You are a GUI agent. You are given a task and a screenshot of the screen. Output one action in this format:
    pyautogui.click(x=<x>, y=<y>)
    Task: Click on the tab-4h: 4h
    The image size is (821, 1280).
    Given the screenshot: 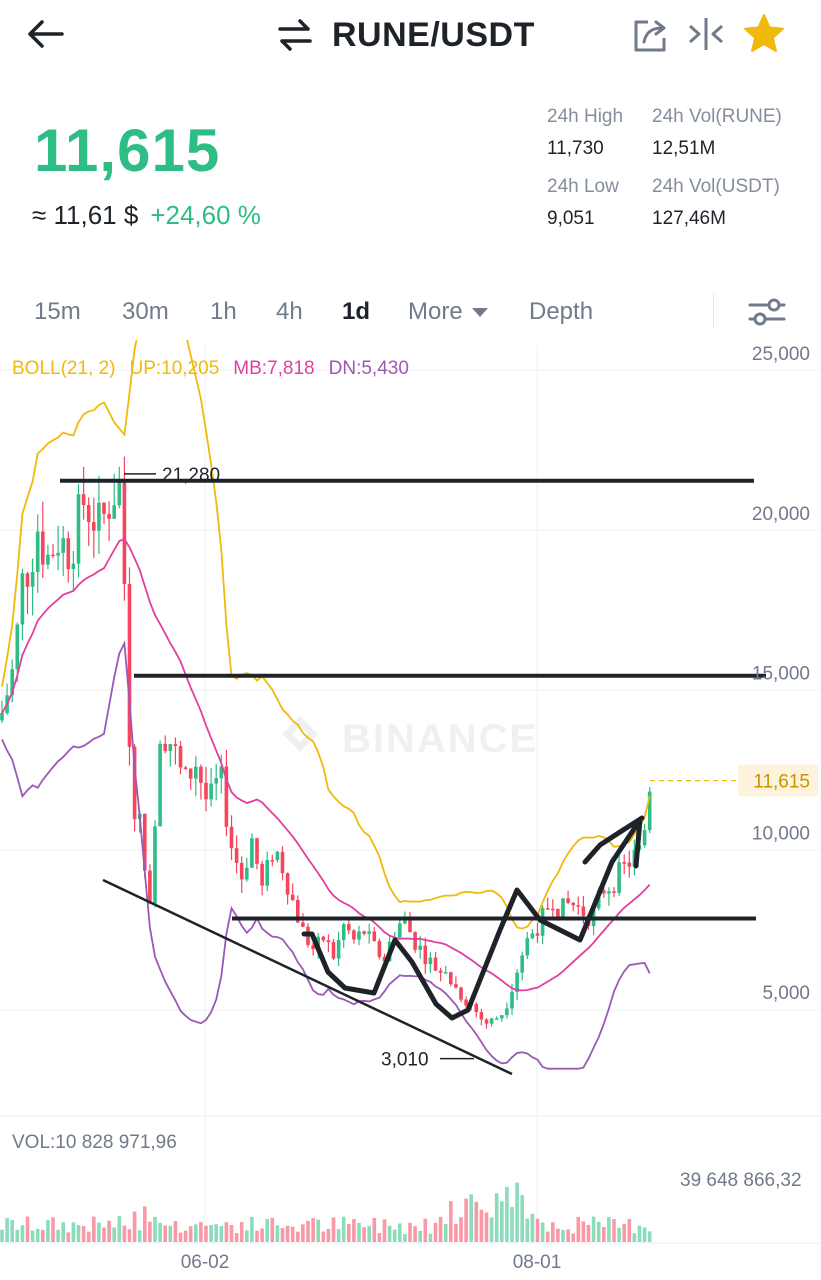 What is the action you would take?
    pyautogui.click(x=289, y=311)
    